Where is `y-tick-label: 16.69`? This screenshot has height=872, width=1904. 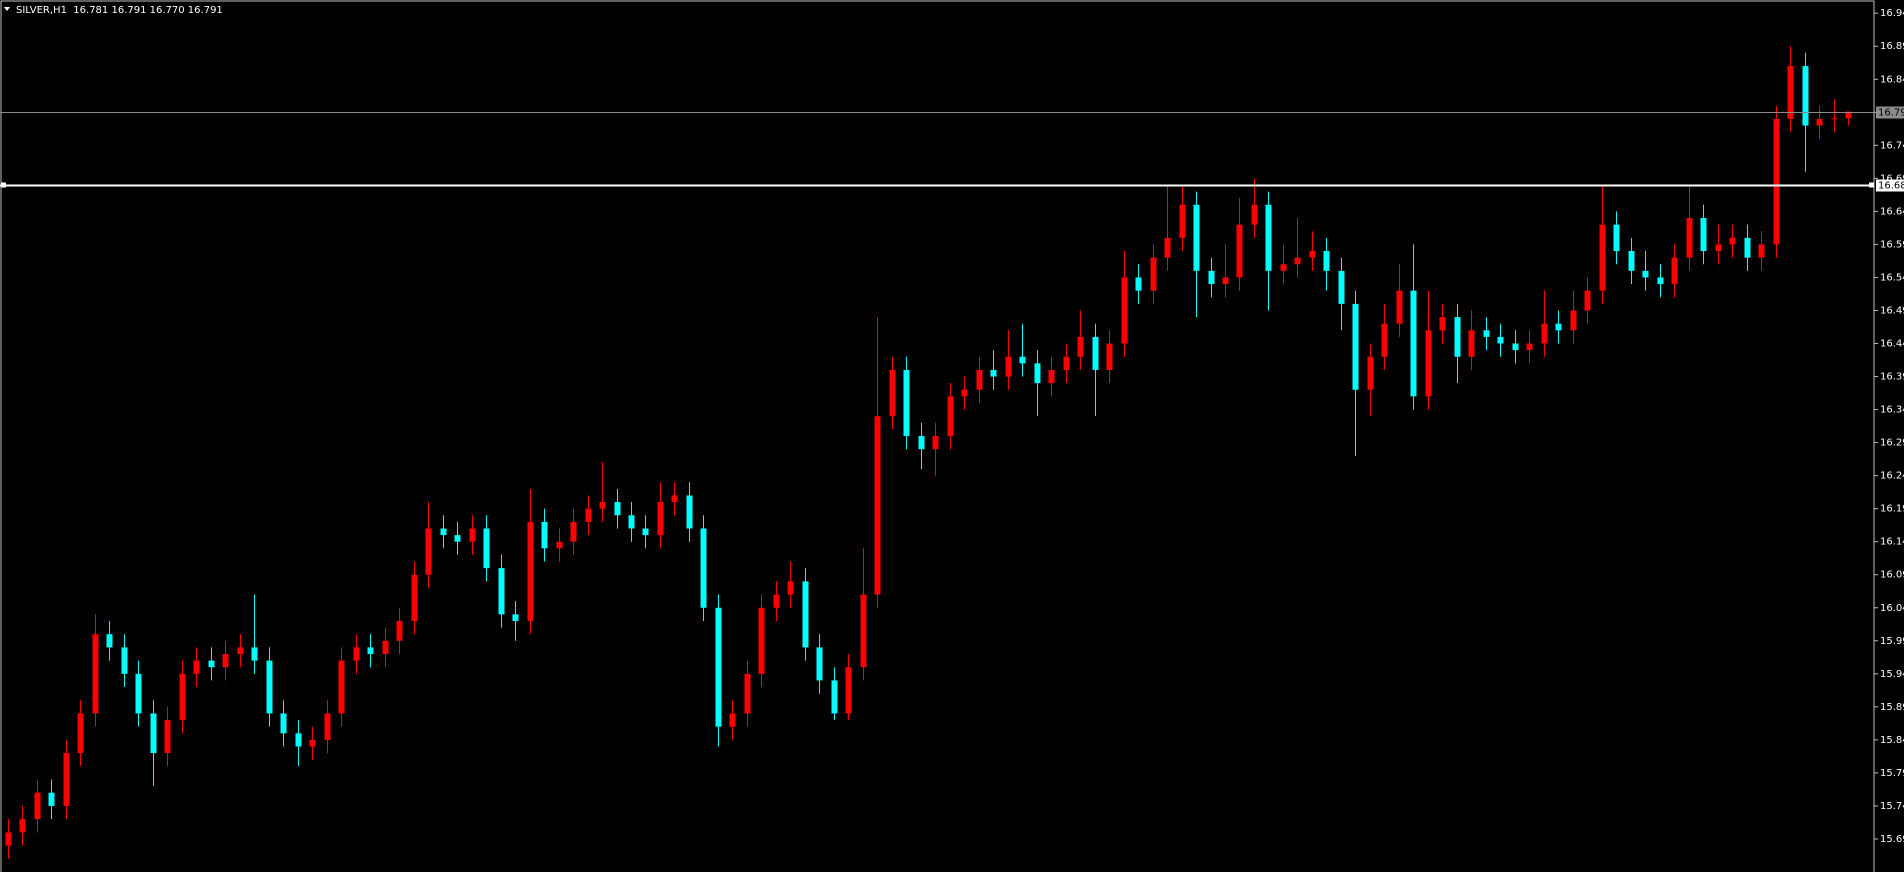
y-tick-label: 16.69 is located at coordinates (1892, 178).